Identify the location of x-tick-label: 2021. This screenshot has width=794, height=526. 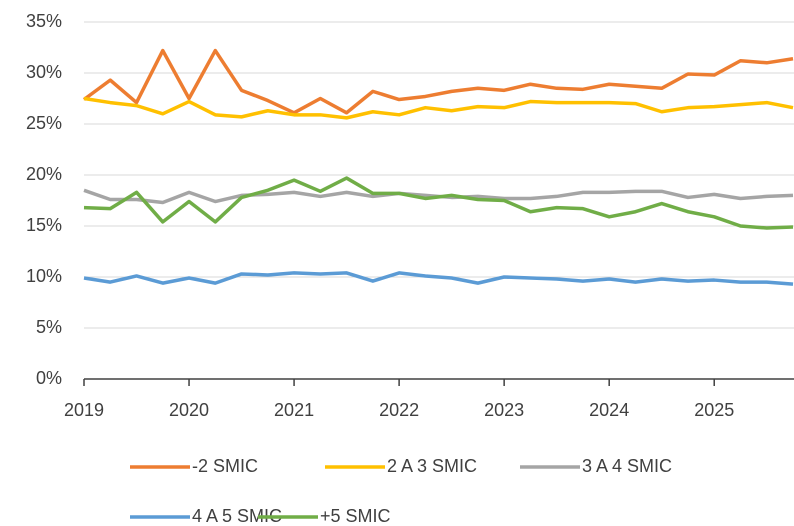
(294, 410).